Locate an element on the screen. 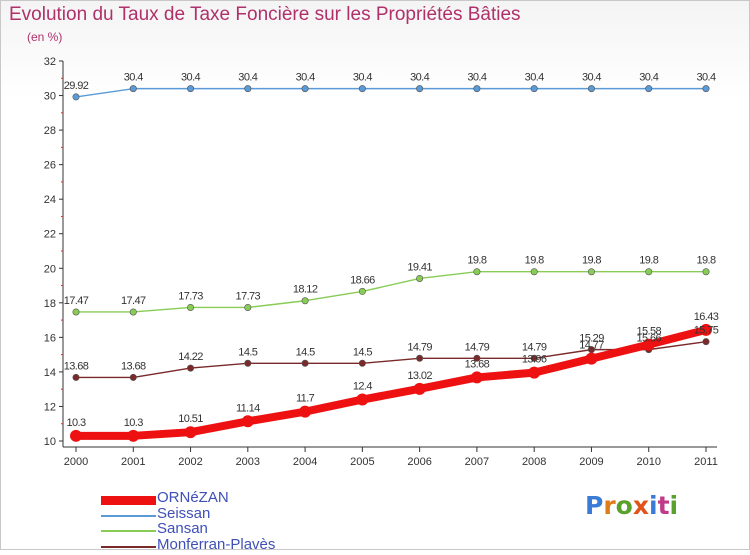 This screenshot has width=750, height=555. x-tick-label: 2009 is located at coordinates (591, 462).